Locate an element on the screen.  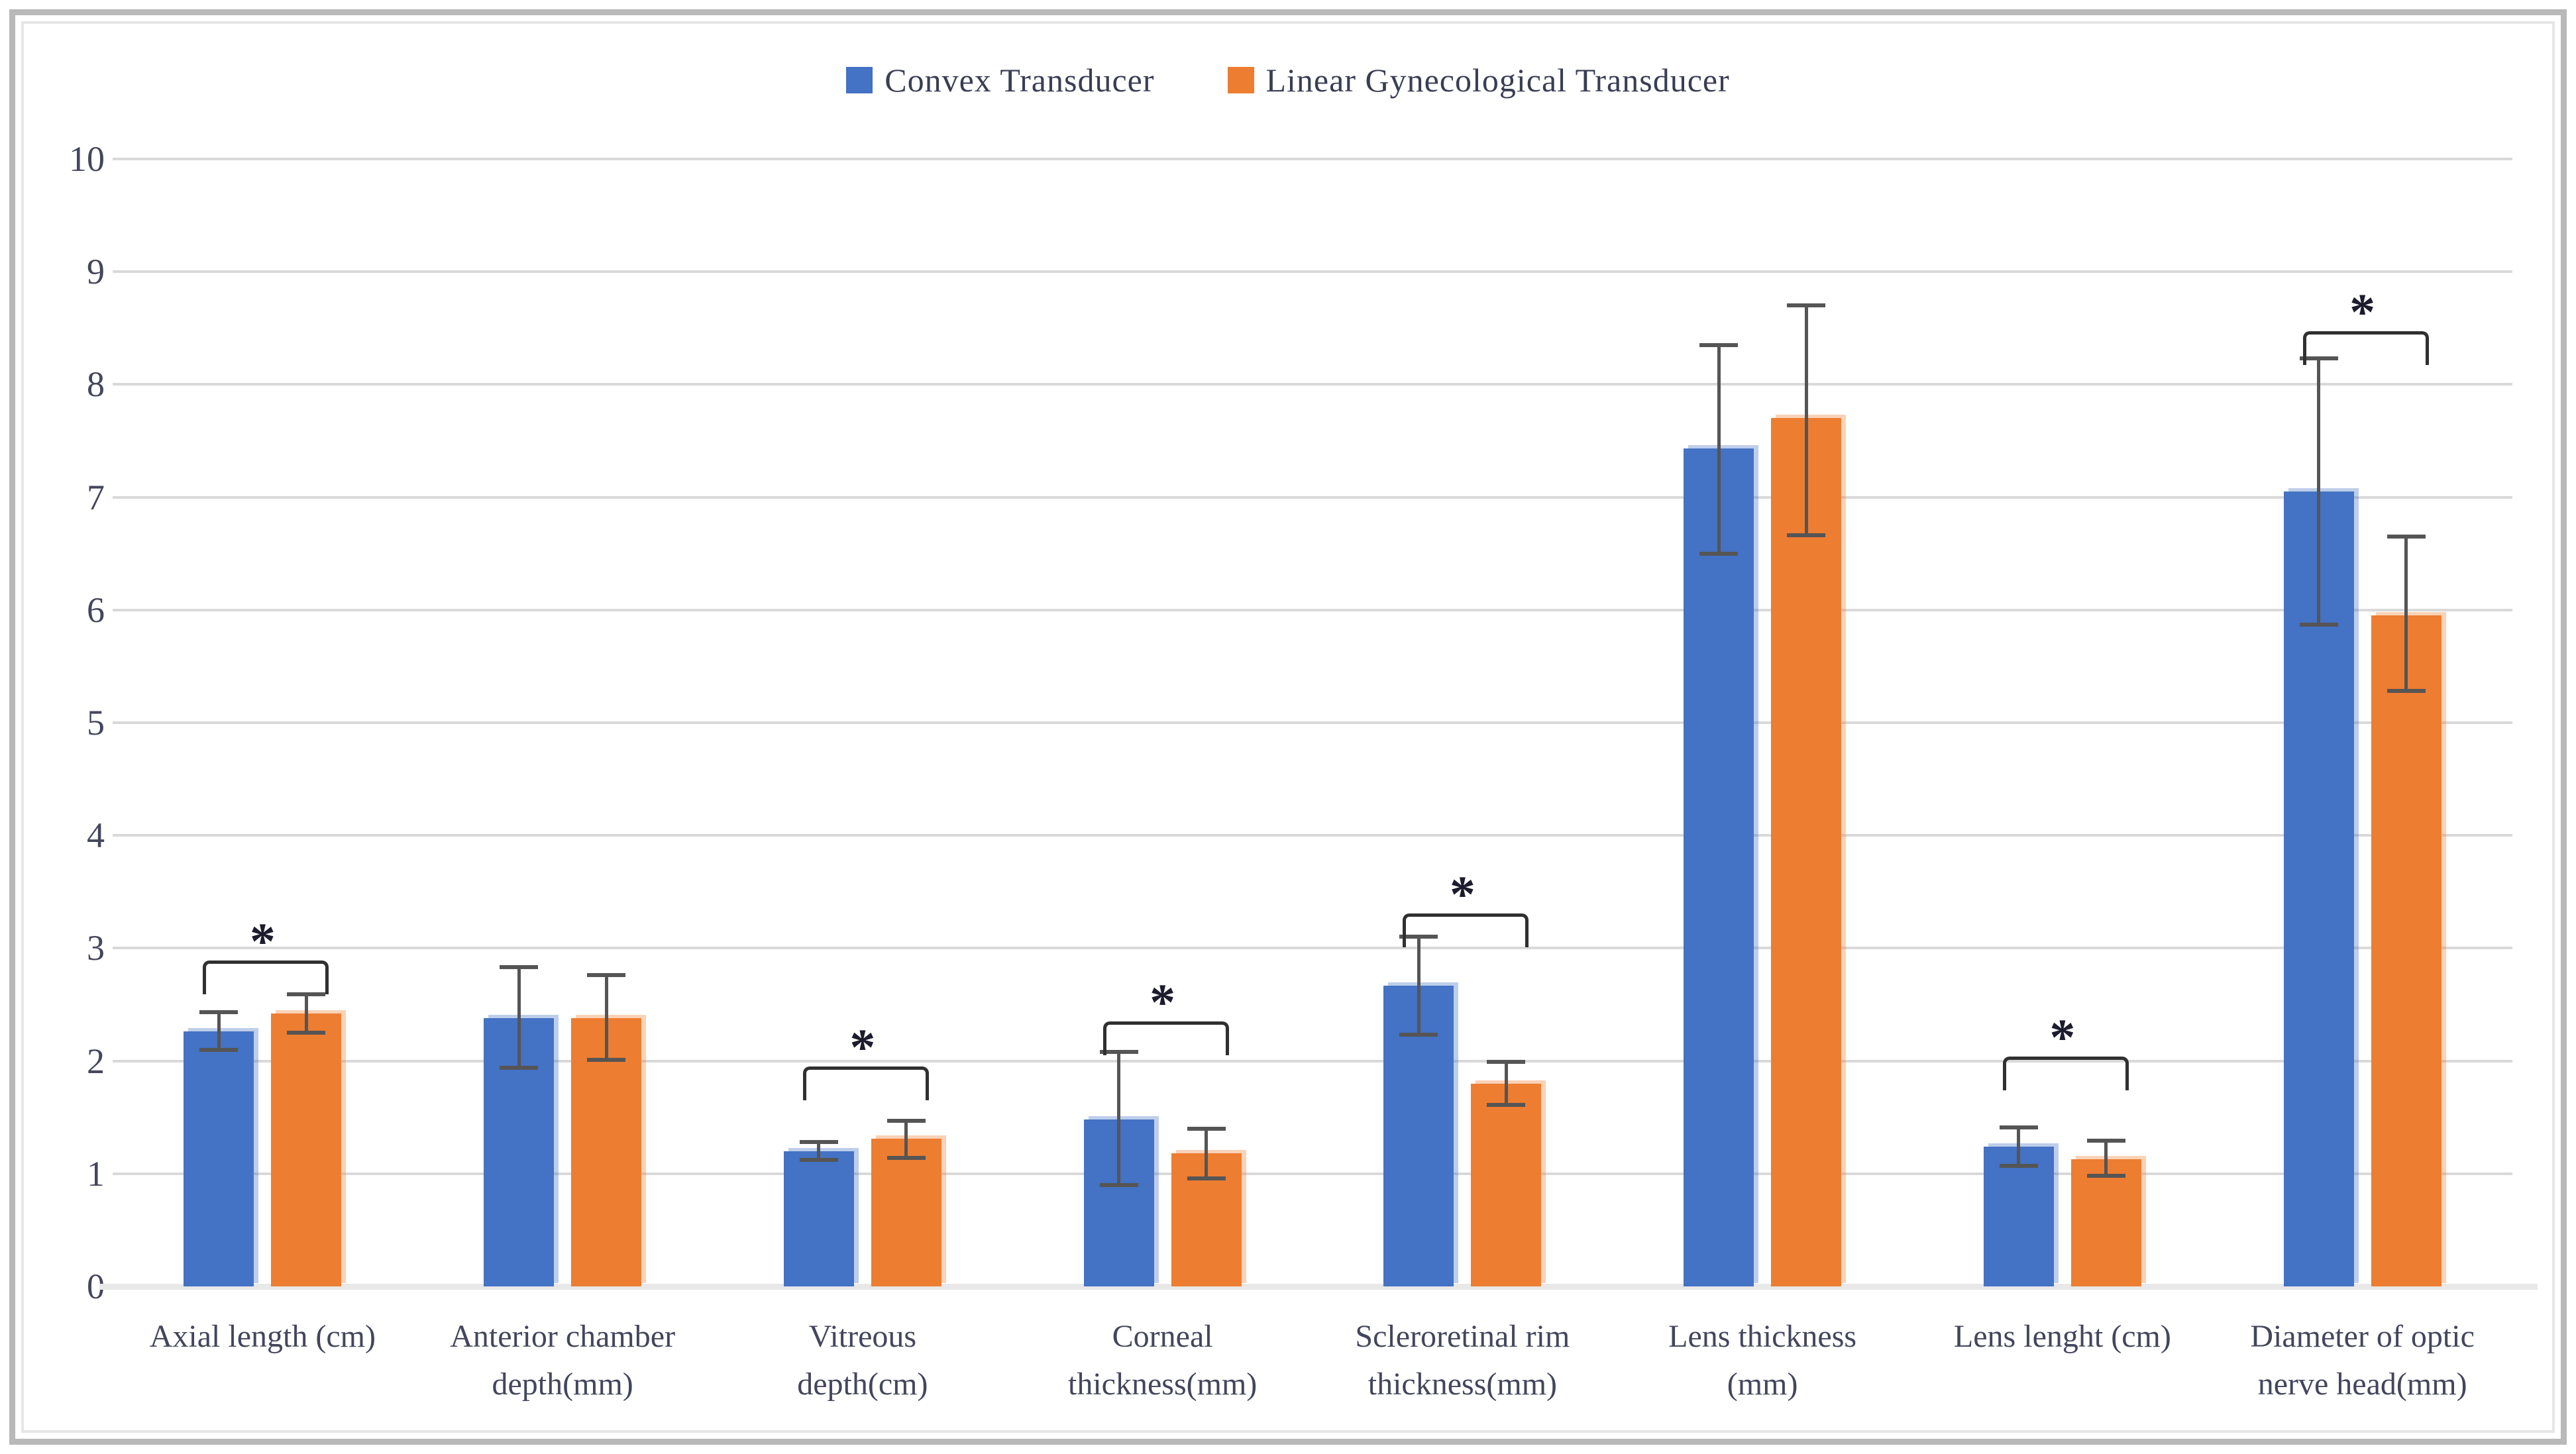
y-tick-label-10: 10 is located at coordinates (87, 159).